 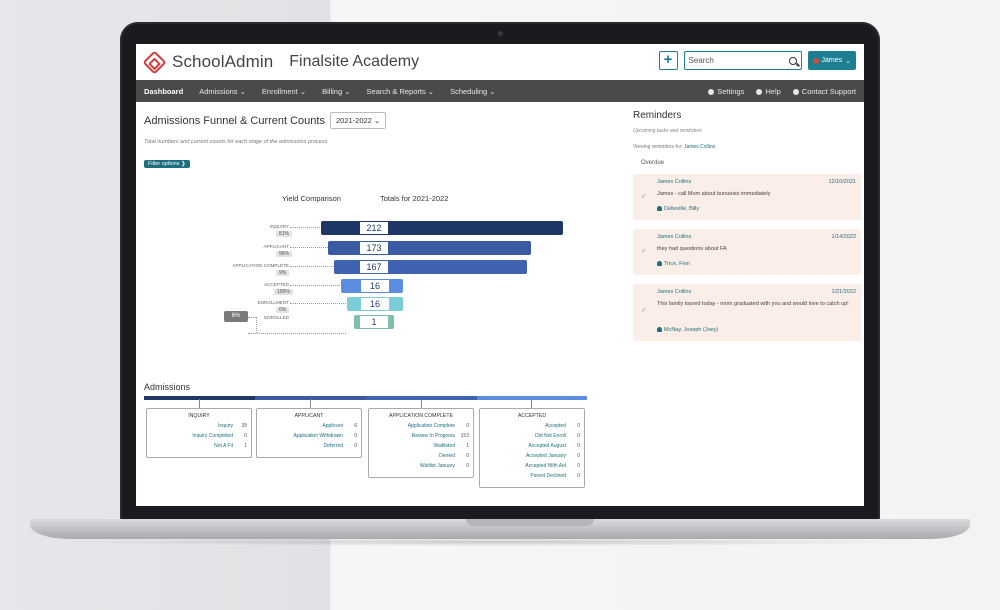 What do you see at coordinates (372, 286) in the screenshot?
I see `funnel-bar-accepted: 16` at bounding box center [372, 286].